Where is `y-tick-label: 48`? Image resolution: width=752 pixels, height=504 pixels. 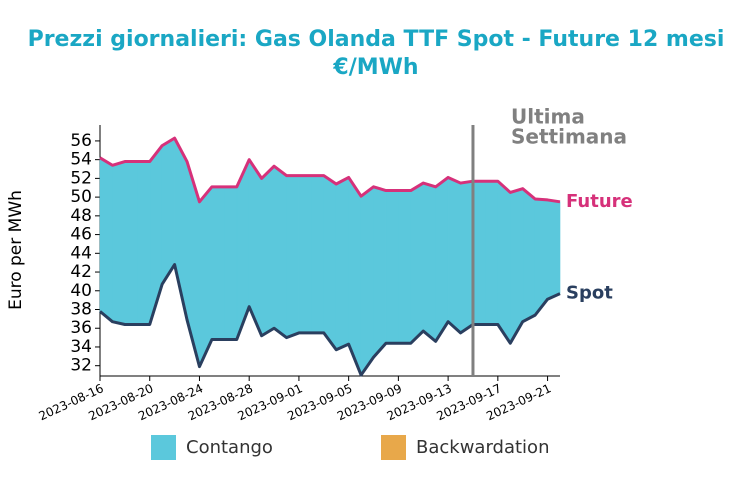
y-tick-label: 48 is located at coordinates (81, 216).